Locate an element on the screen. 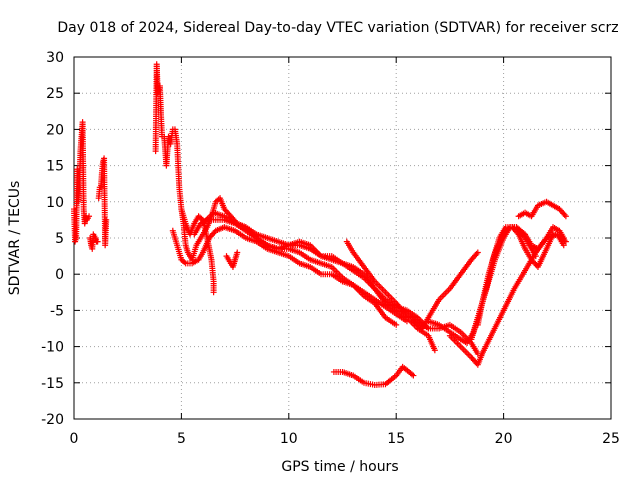  series-track-f is located at coordinates (232, 259).